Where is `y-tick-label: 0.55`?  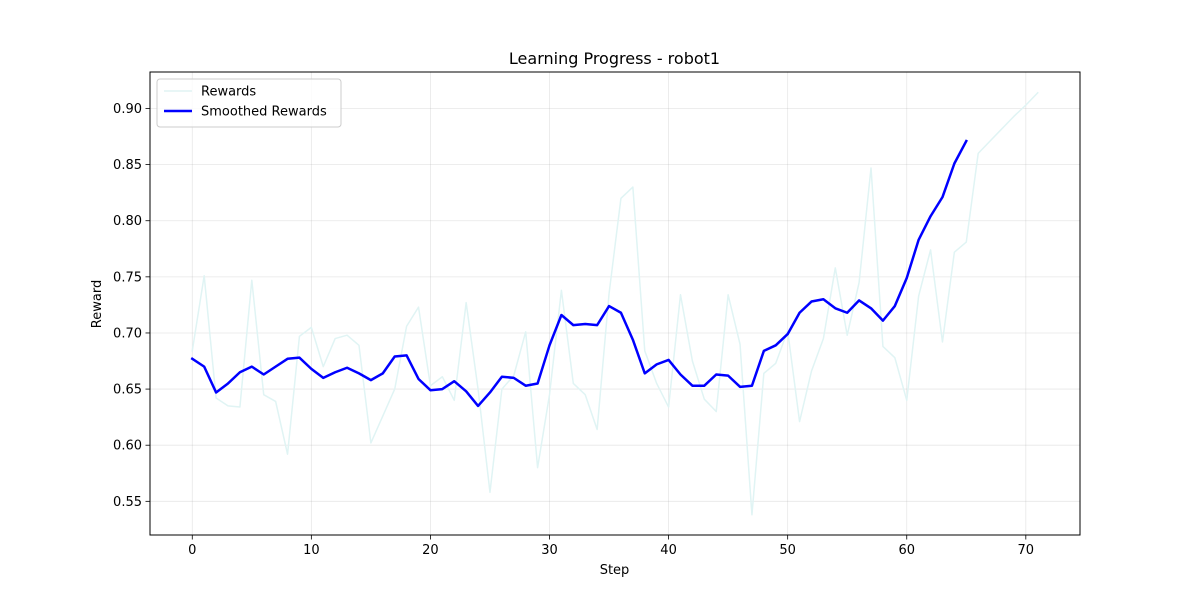
y-tick-label: 0.55 is located at coordinates (127, 502).